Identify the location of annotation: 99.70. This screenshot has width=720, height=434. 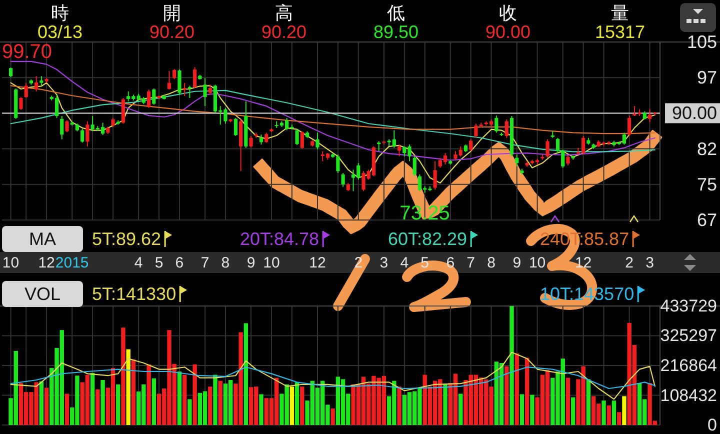
(27, 52).